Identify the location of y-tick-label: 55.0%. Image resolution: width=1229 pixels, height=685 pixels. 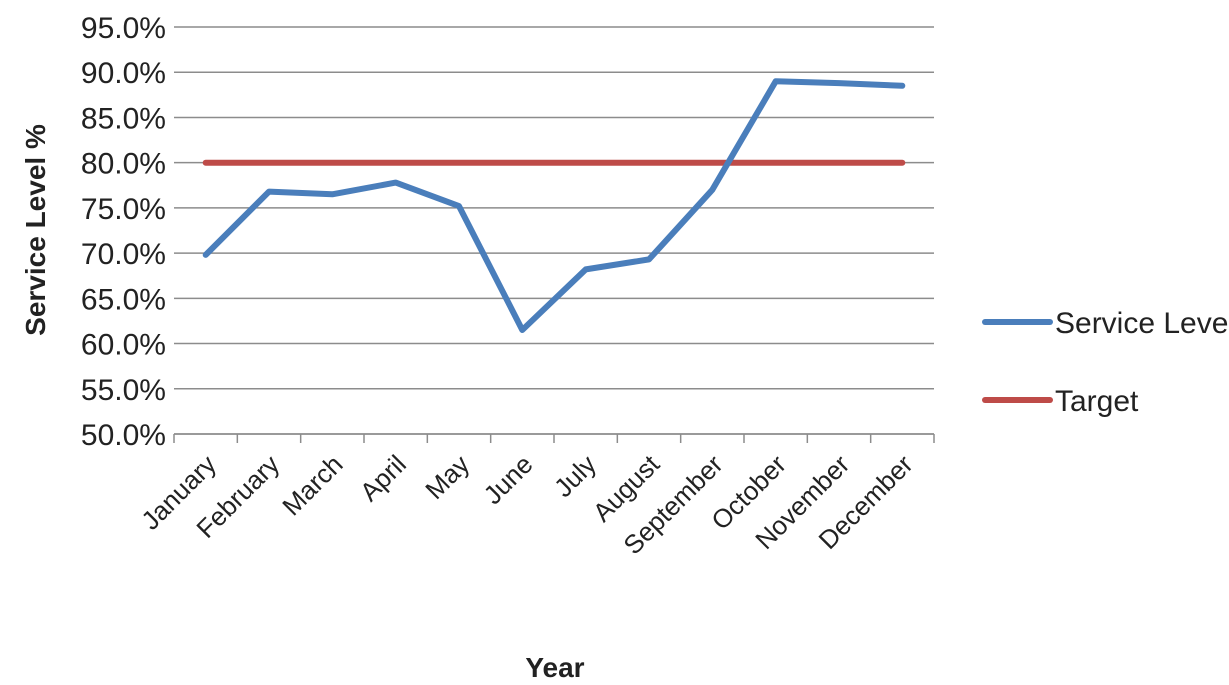
(123, 390).